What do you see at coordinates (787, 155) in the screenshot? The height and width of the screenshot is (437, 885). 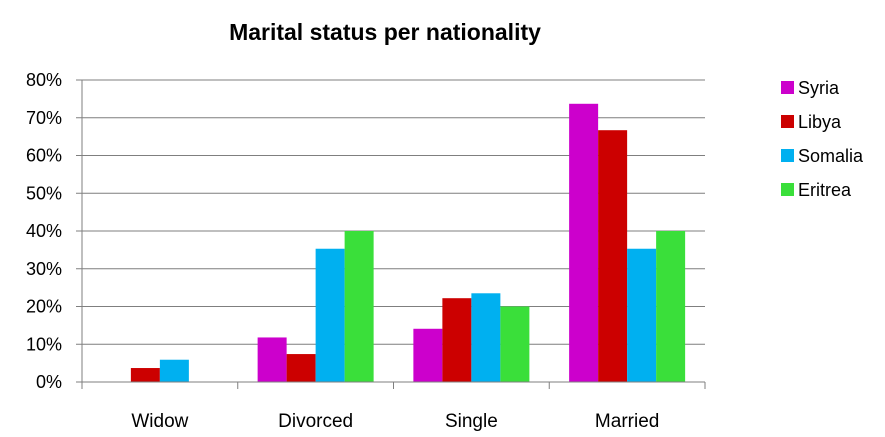 I see `legend-swatch-somalia` at bounding box center [787, 155].